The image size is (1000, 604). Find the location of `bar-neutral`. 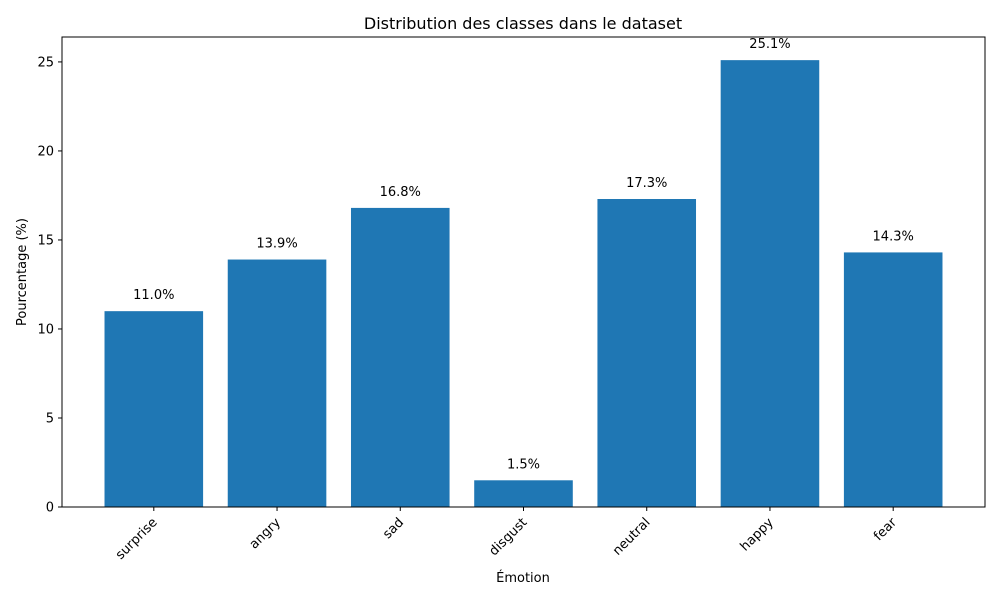

bar-neutral is located at coordinates (647, 353).